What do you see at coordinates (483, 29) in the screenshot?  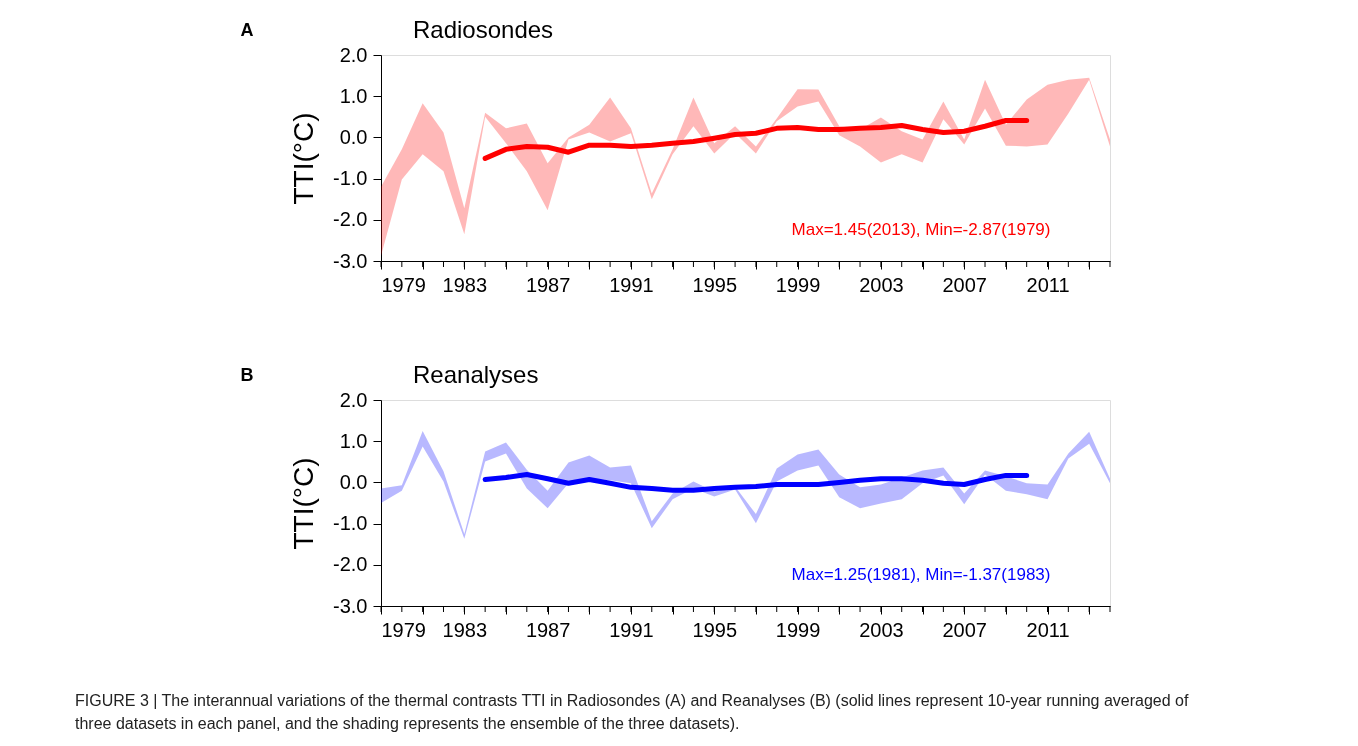 I see `chart-title: Radiosondes` at bounding box center [483, 29].